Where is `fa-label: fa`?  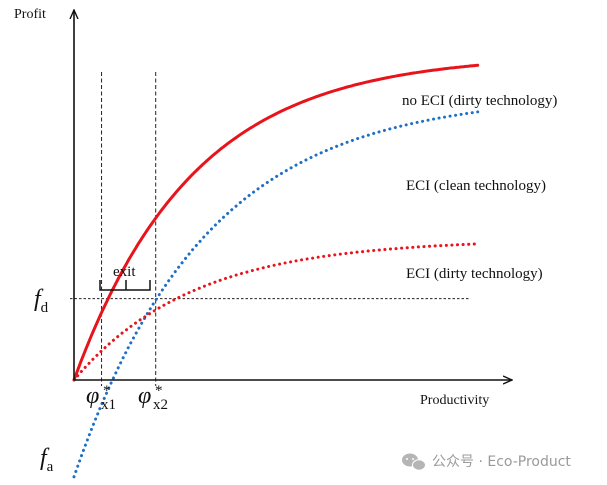 fa-label: fa is located at coordinates (47, 460).